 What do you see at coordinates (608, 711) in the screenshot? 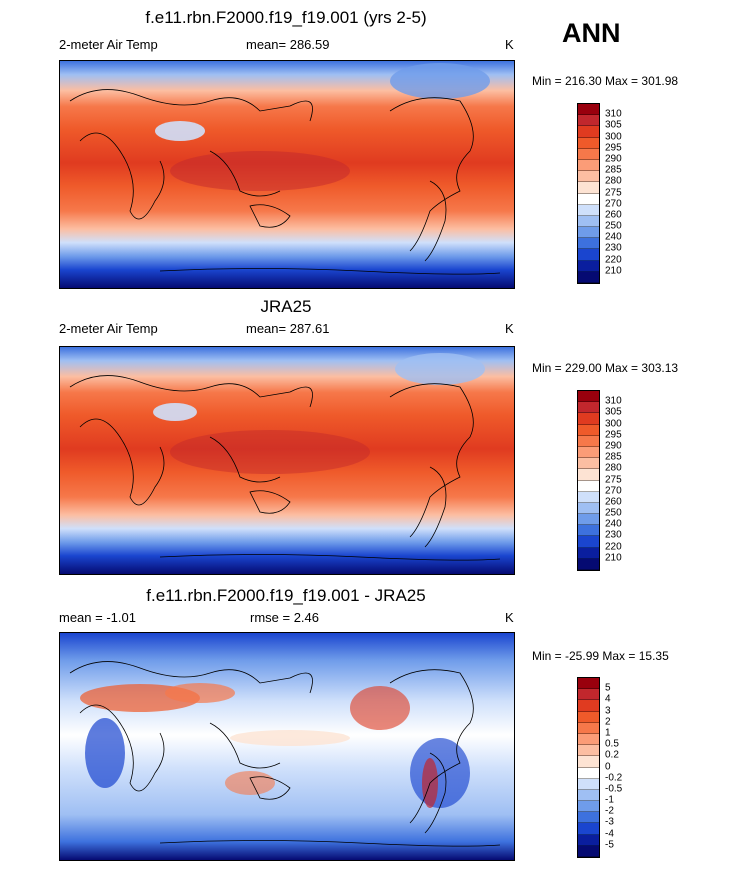
I see `panel3-colorbar-tick-label: 3` at bounding box center [608, 711].